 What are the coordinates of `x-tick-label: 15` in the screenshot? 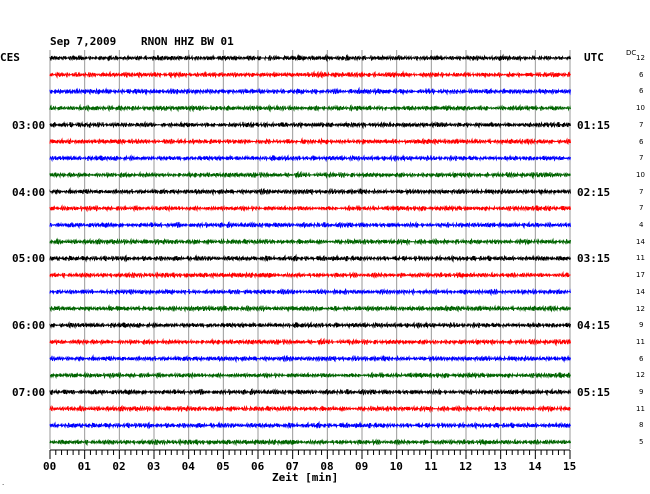 It's located at (570, 466).